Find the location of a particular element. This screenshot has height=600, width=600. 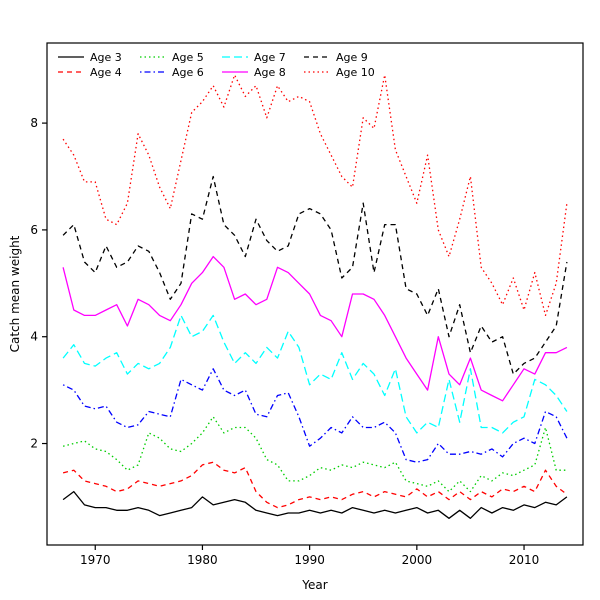

legend-label: Age 5 is located at coordinates (188, 57).